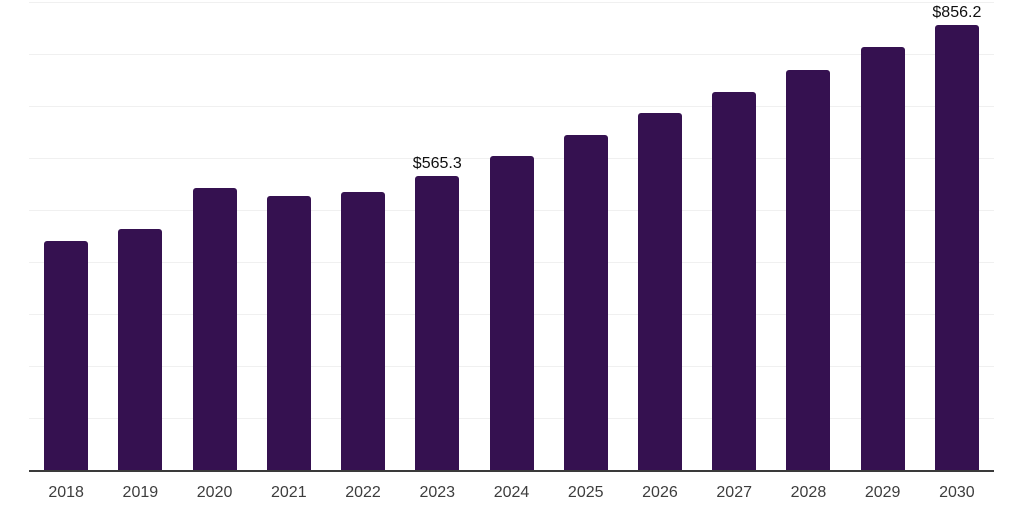  What do you see at coordinates (808, 269) in the screenshot?
I see `bar-2028` at bounding box center [808, 269].